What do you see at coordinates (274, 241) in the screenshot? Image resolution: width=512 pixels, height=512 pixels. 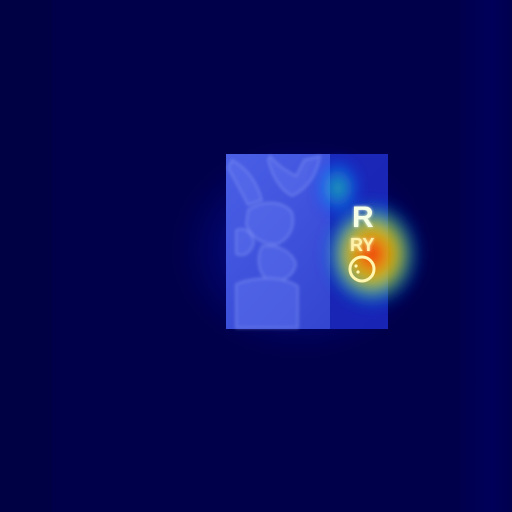 I see `wrist-bones` at bounding box center [274, 241].